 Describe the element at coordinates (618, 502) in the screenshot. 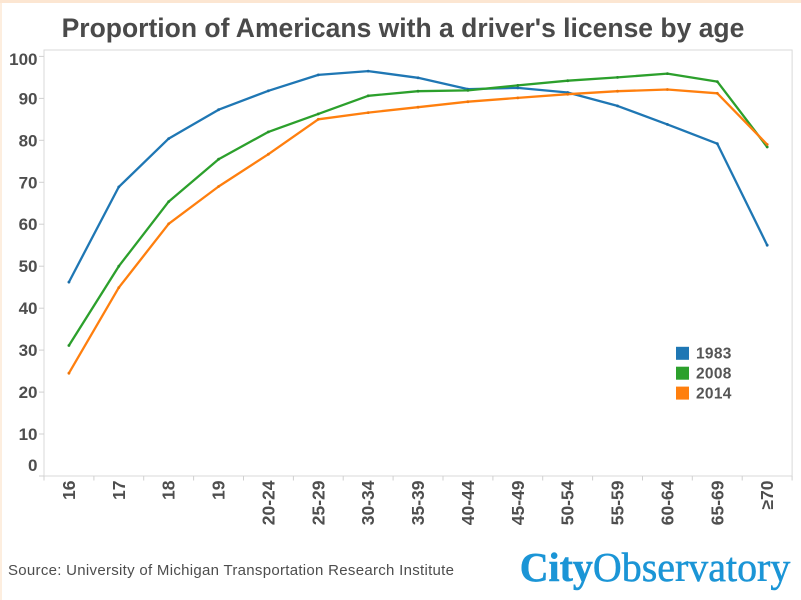

I see `svg-text: 55-59` at that location.